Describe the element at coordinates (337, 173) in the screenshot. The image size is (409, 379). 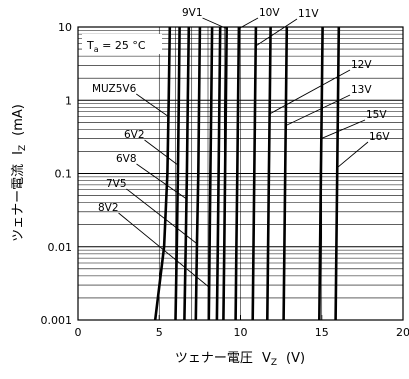
I see `series-line-16v` at that location.